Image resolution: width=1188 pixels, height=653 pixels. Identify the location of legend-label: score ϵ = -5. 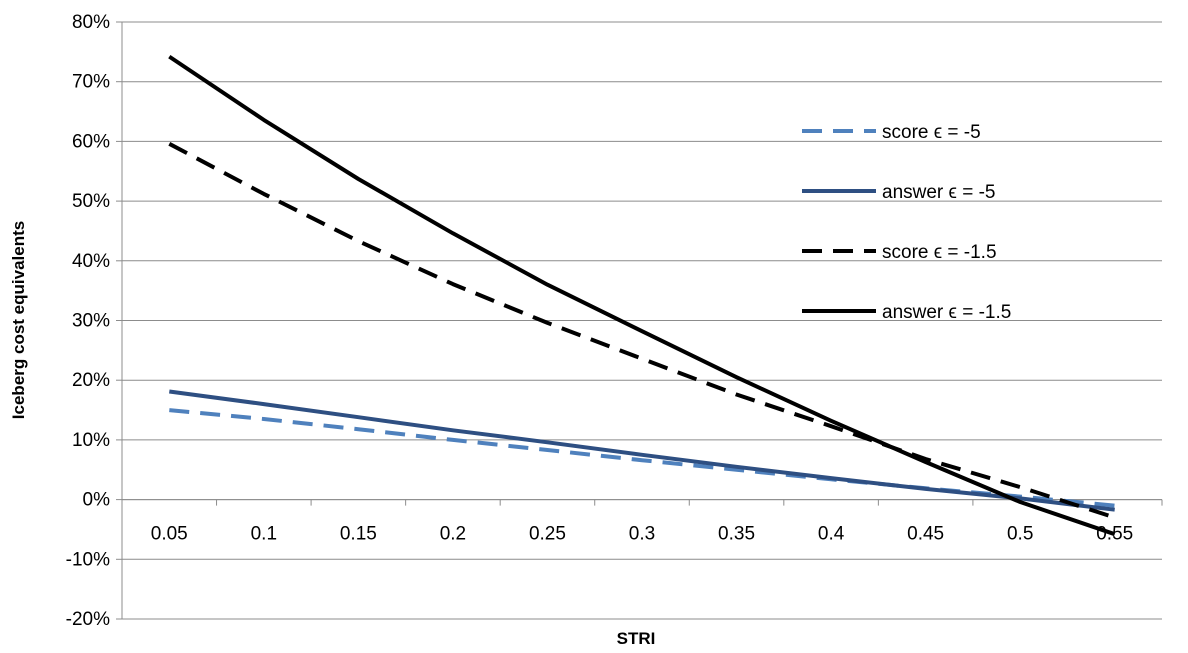
(931, 132).